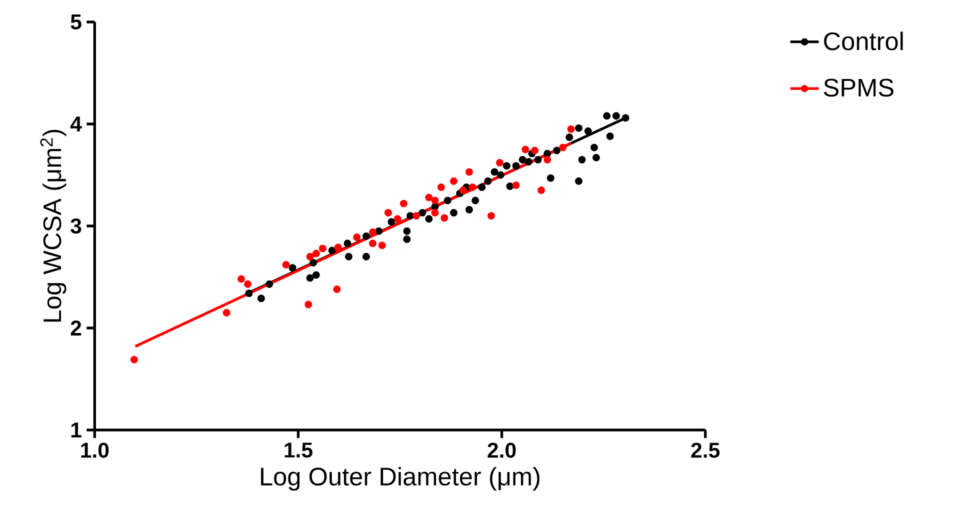 The height and width of the screenshot is (528, 970). What do you see at coordinates (705, 450) in the screenshot?
I see `x-tick-label: 2.5` at bounding box center [705, 450].